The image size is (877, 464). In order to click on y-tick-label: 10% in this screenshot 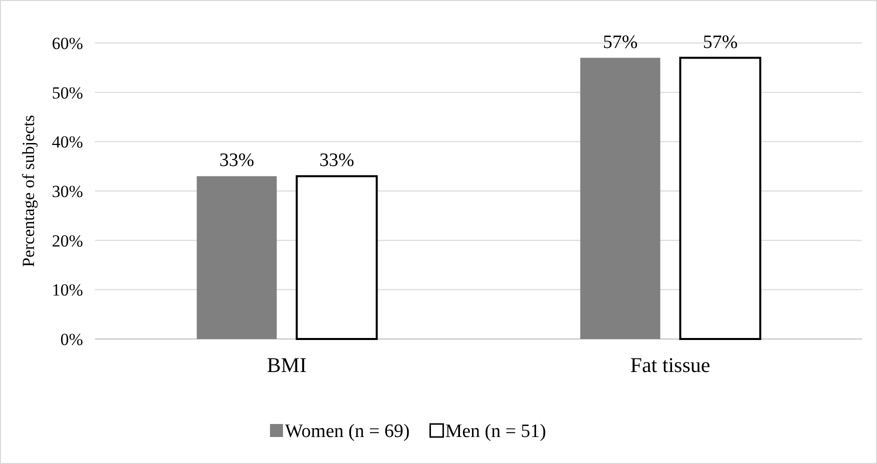, I will do `click(67, 290)`.